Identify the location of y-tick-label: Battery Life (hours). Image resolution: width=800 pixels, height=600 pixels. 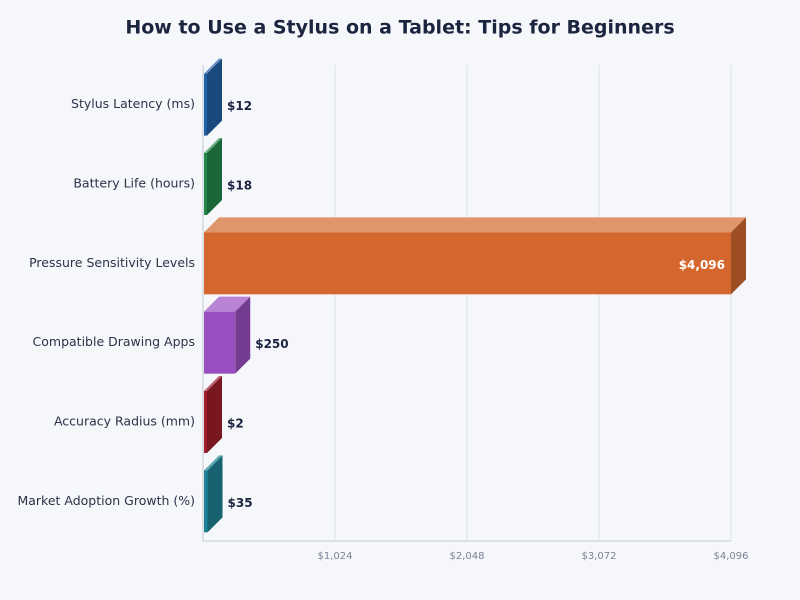
(134, 183).